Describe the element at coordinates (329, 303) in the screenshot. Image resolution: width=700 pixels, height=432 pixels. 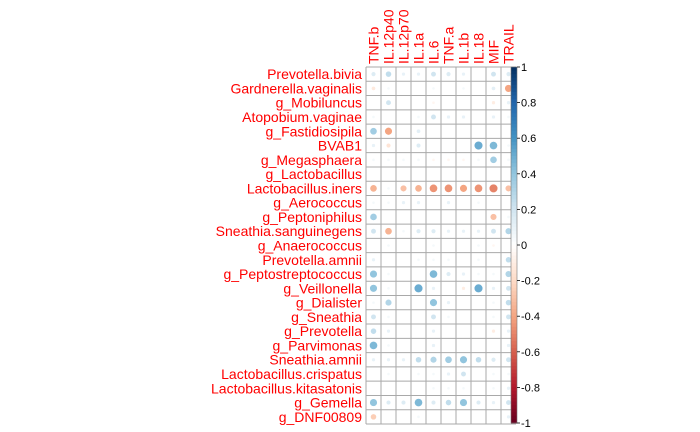
I see `row-label: g_Dialister` at that location.